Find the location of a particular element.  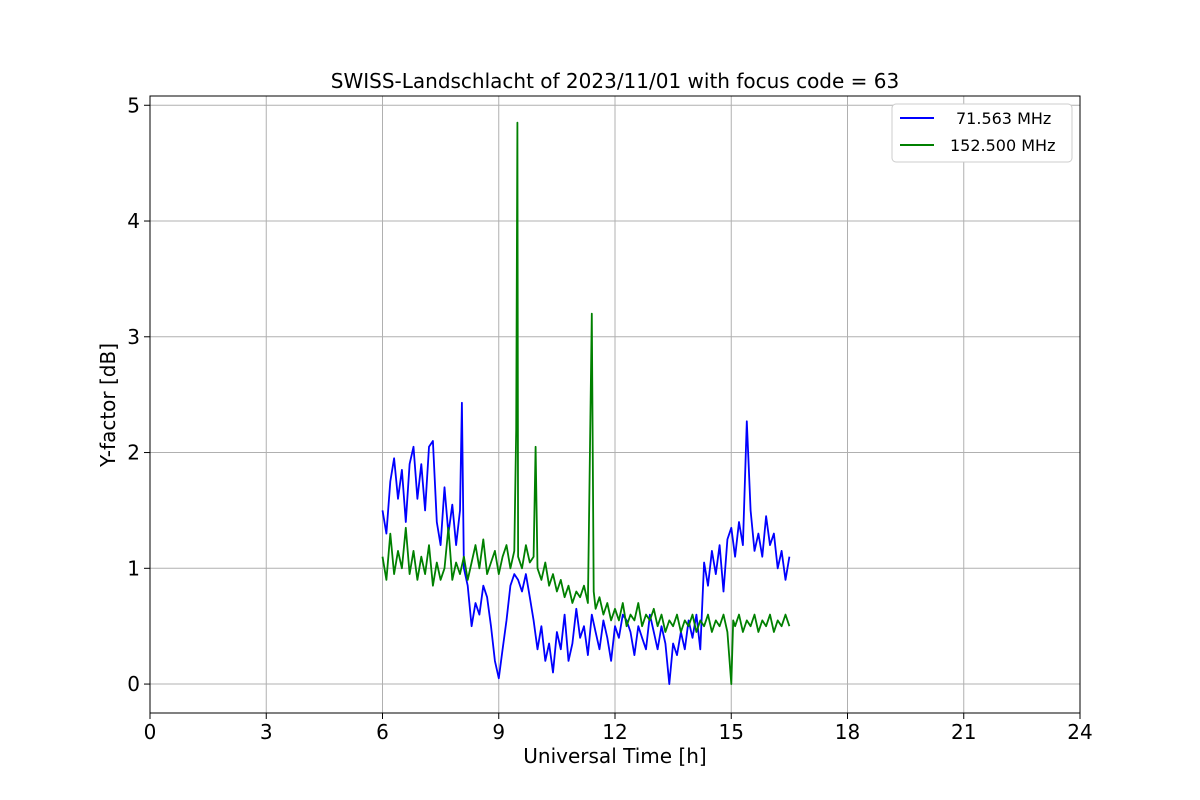

y-tick-label: 4 is located at coordinates (133, 221).